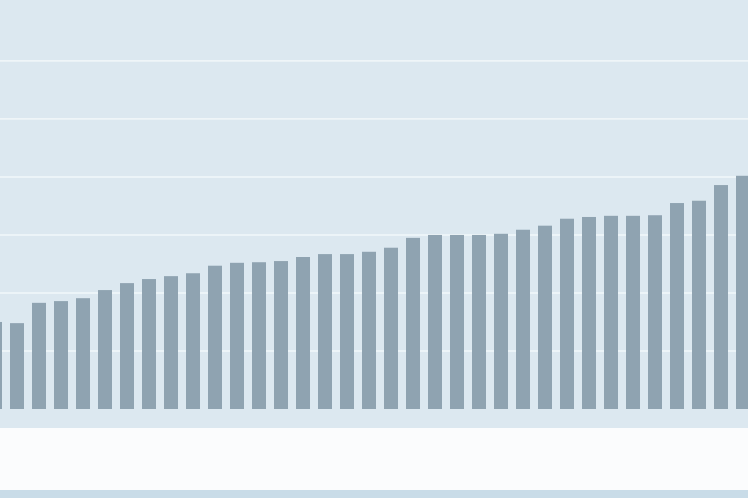 The image size is (748, 498). I want to click on bottom-band, so click(374, 494).